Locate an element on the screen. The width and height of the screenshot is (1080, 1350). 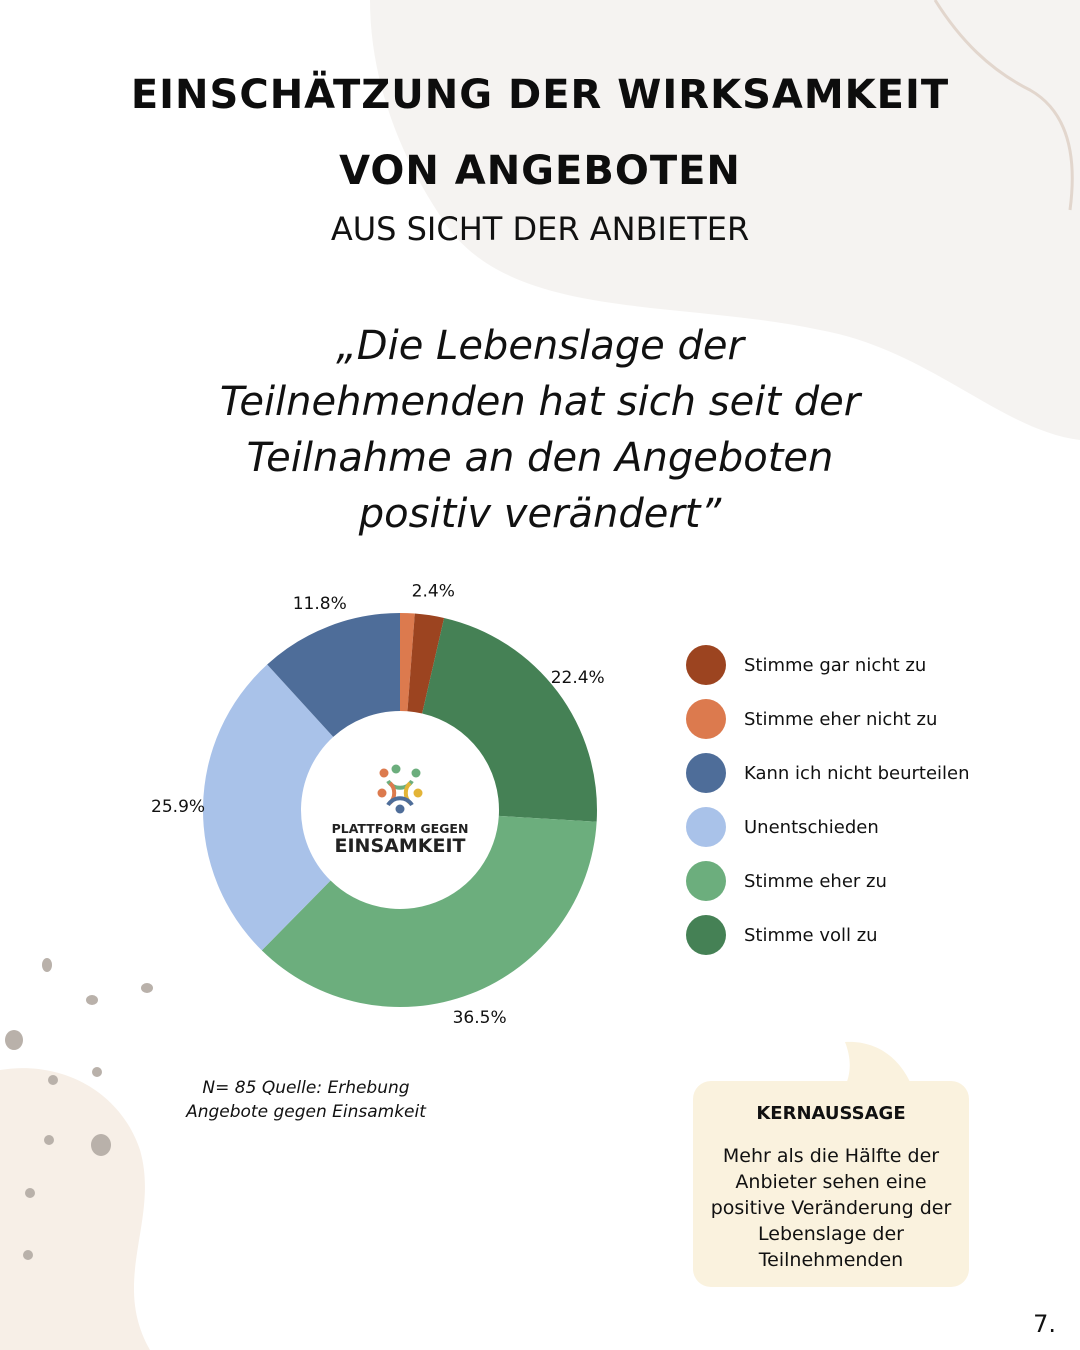
legend-item: Unentschieden is located at coordinates (876, 827).